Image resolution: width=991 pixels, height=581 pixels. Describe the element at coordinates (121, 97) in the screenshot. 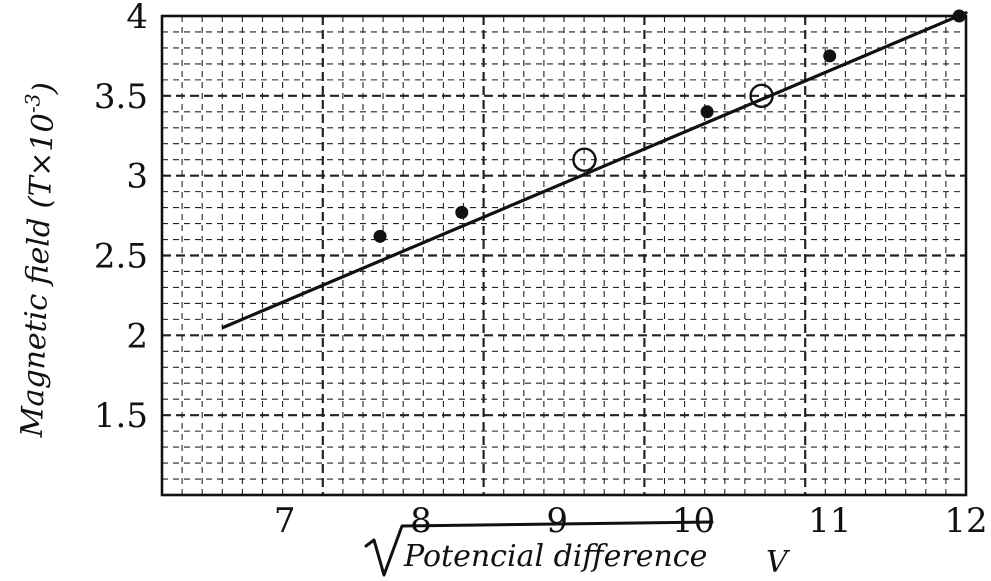

I see `y-tick-label: 3.5` at that location.